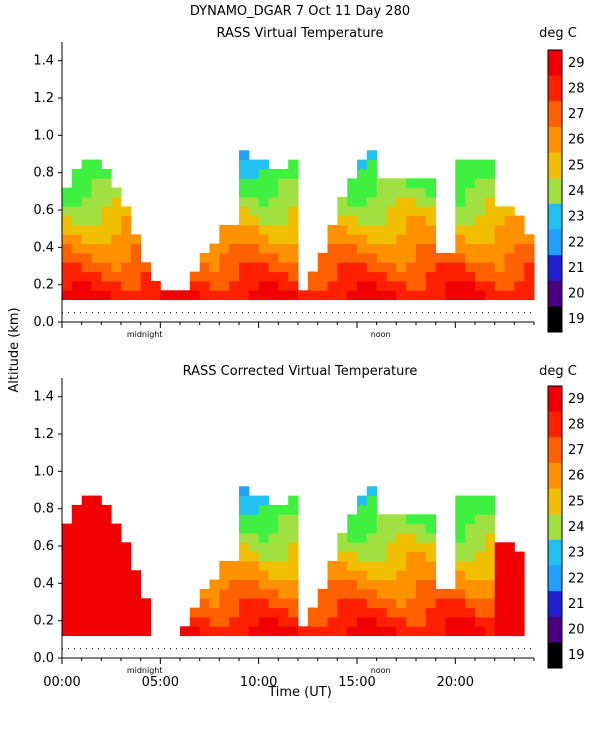  I want to click on x-tick-label: 15:00, so click(356, 682).